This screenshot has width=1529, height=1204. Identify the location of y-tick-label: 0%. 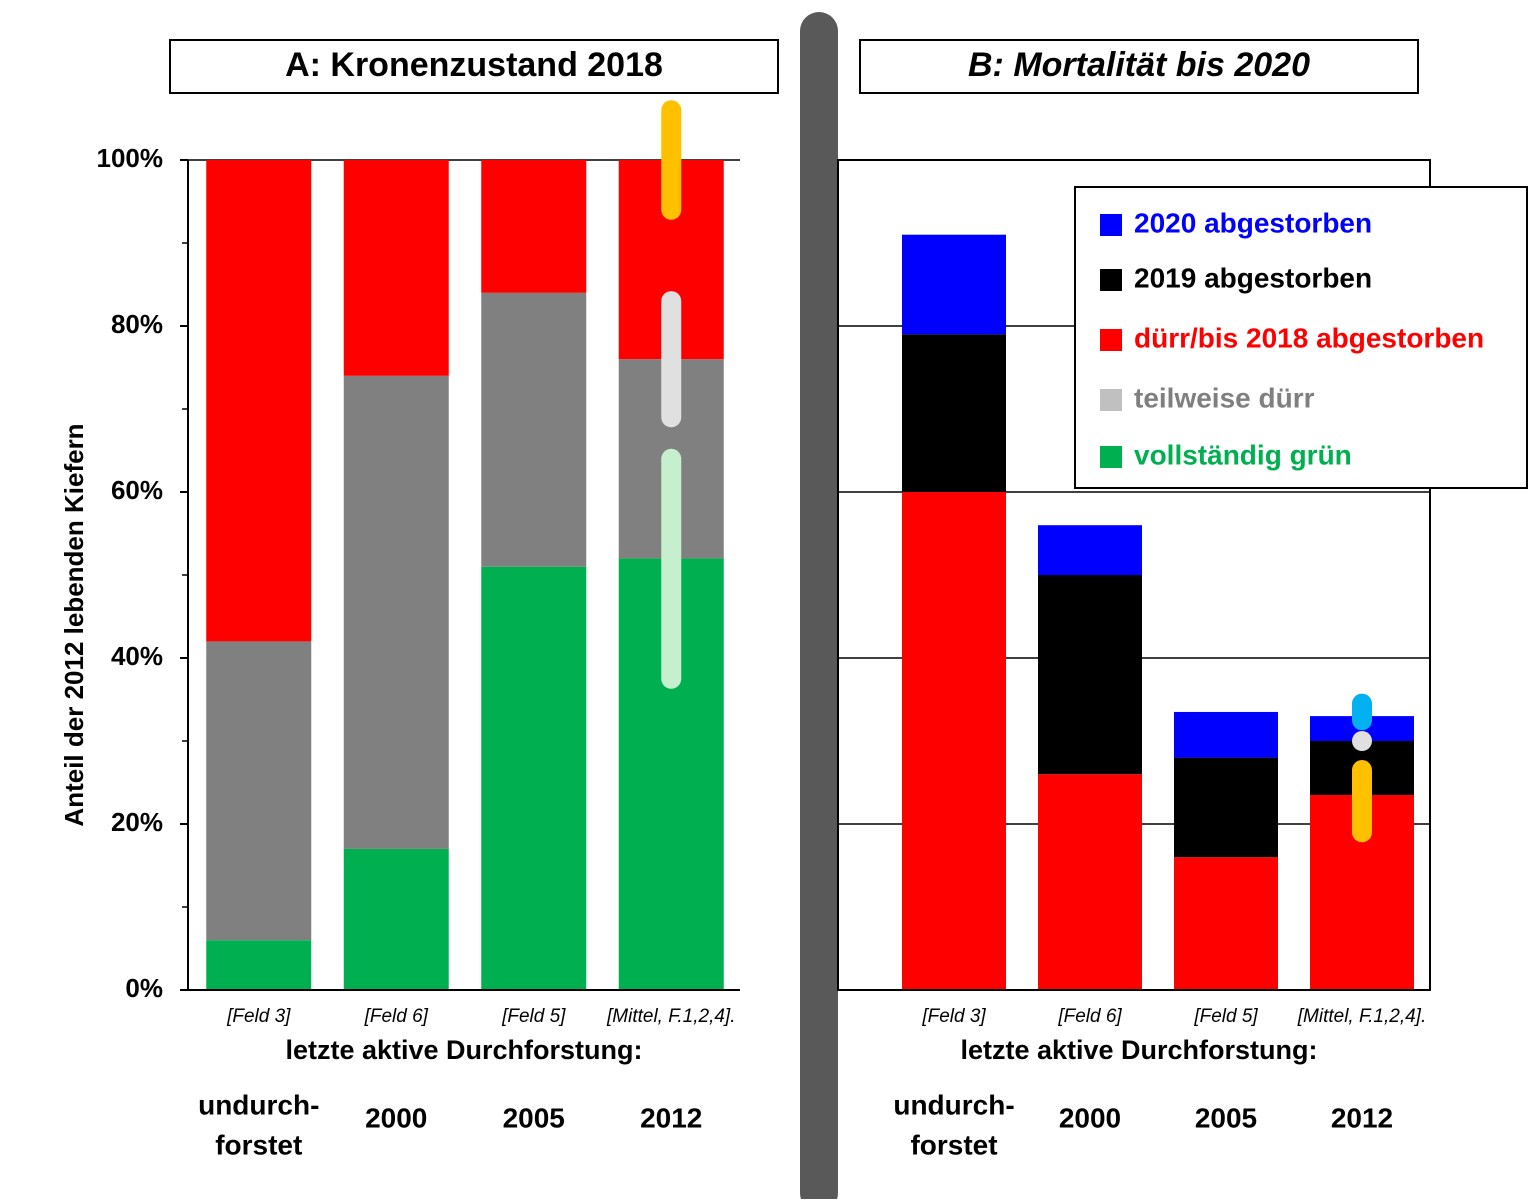
(144, 988).